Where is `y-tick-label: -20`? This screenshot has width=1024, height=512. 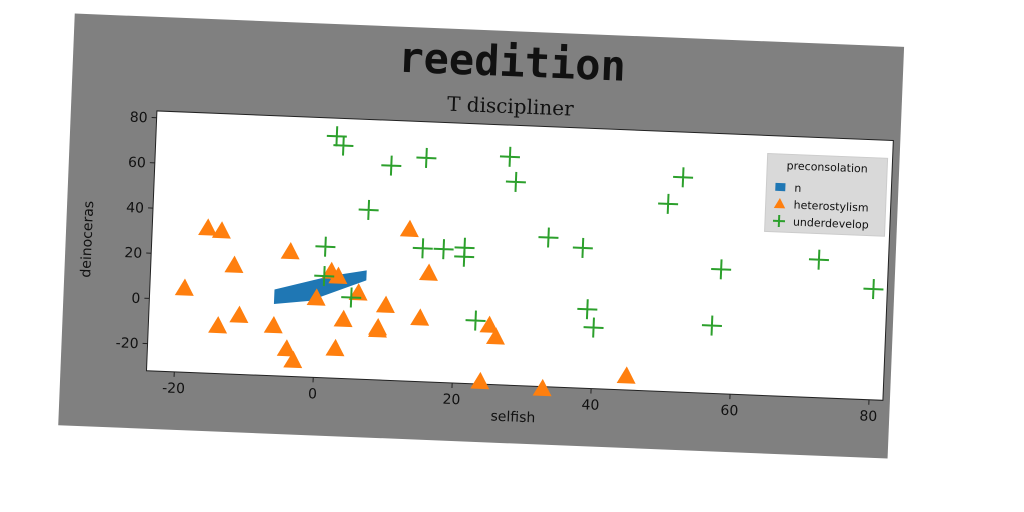 y-tick-label: -20 is located at coordinates (126, 343).